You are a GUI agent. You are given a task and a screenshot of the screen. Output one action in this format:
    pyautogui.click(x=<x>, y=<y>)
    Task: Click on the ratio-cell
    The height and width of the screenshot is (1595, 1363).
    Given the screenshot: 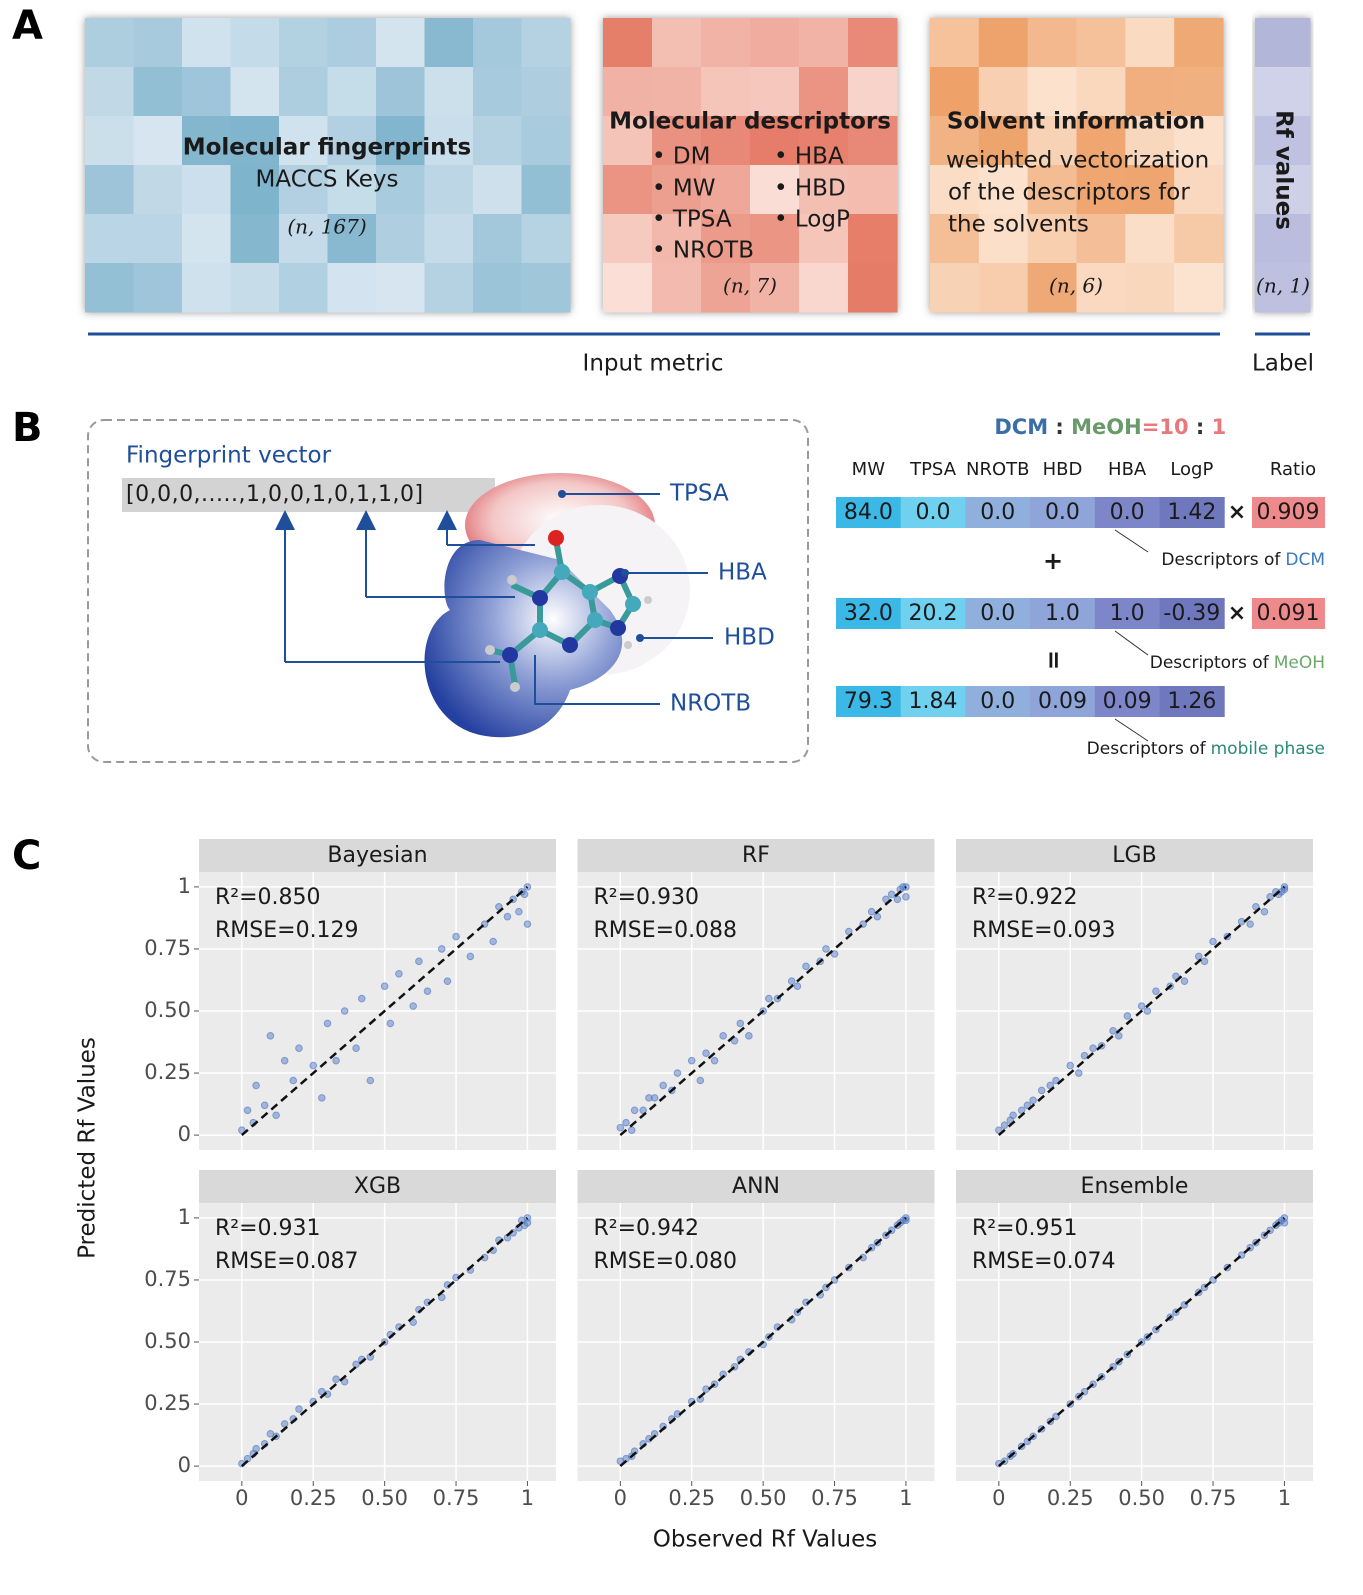 What is the action you would take?
    pyautogui.click(x=1288, y=613)
    